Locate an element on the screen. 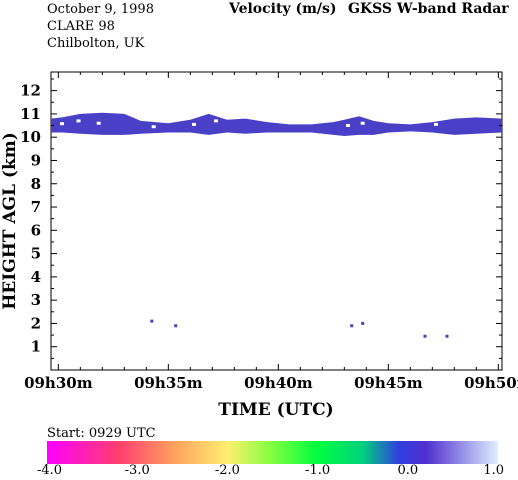  echo-group is located at coordinates (299, 328).